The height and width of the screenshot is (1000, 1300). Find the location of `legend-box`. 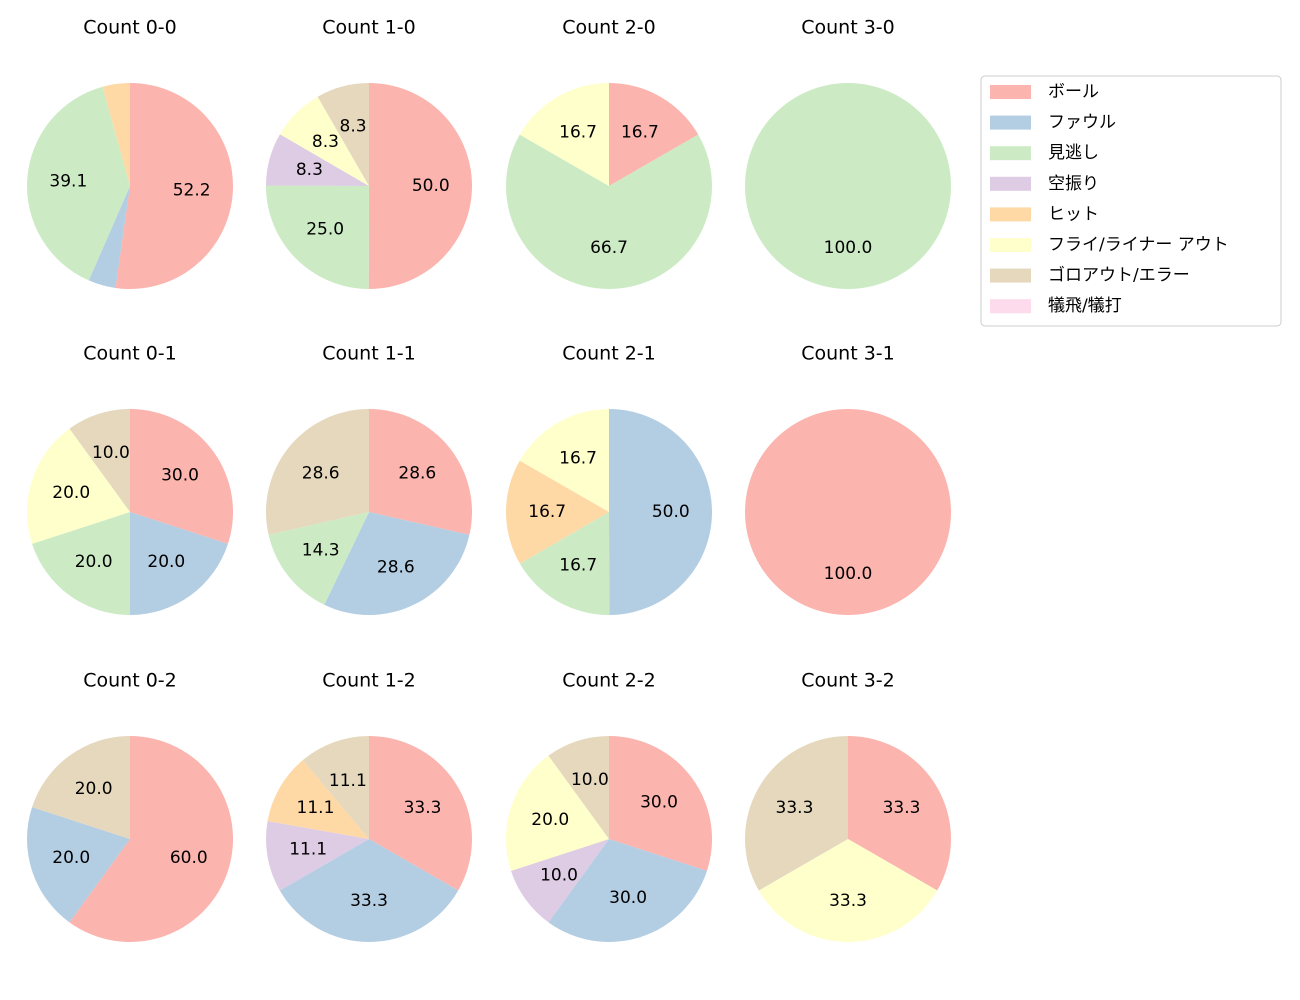

legend-box is located at coordinates (1131, 201).